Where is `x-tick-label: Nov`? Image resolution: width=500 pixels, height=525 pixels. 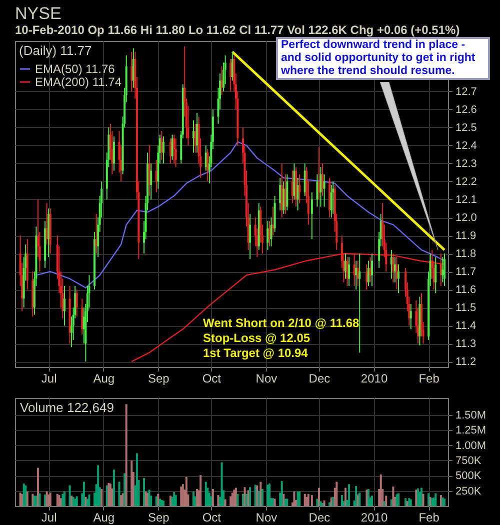 x-tick-label: Nov is located at coordinates (267, 517).